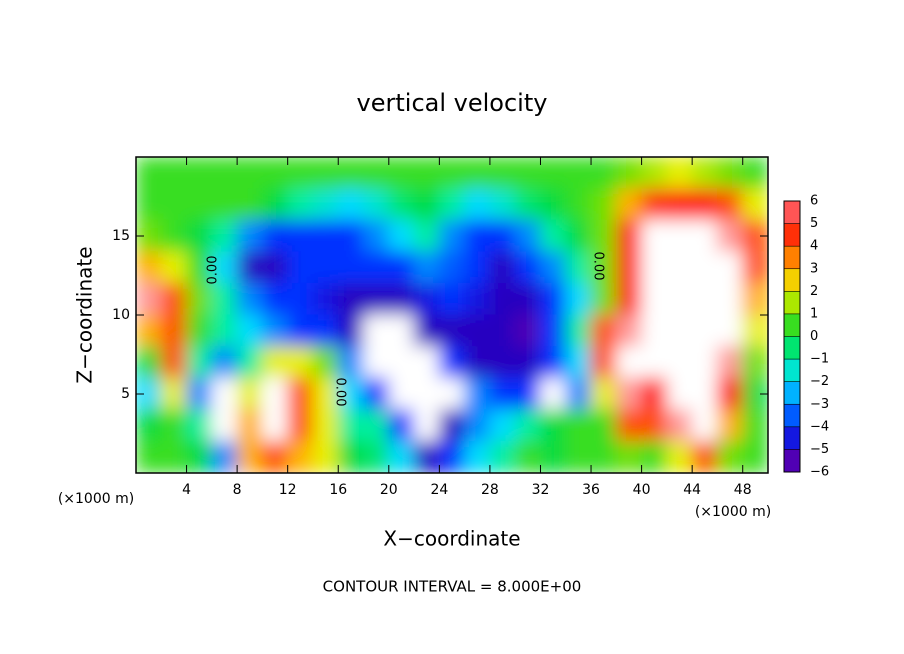 The image size is (904, 654). Describe the element at coordinates (213, 270) in the screenshot. I see `contour-label: 0.00` at that location.